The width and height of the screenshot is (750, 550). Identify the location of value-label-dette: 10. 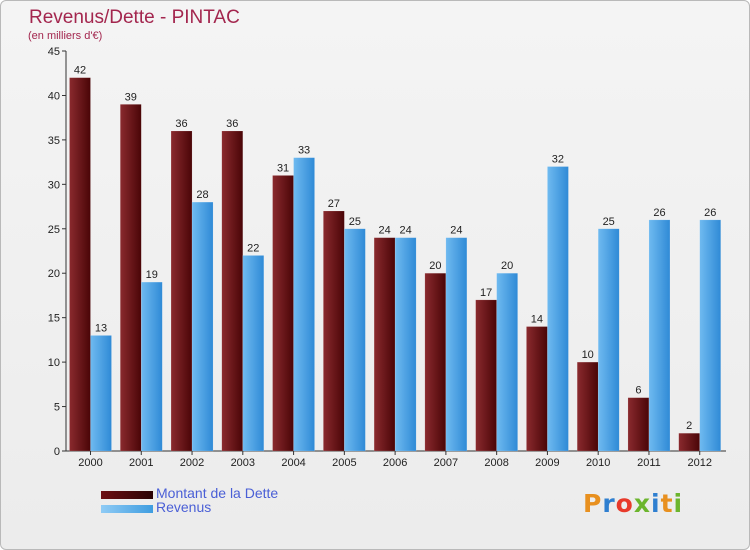
(588, 355).